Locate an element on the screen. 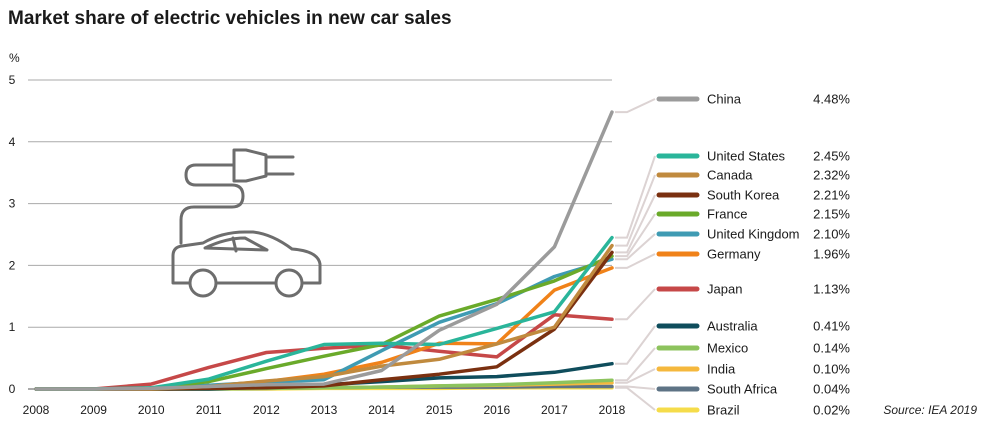 The image size is (991, 432). legend-leader-lines is located at coordinates (635, 254).